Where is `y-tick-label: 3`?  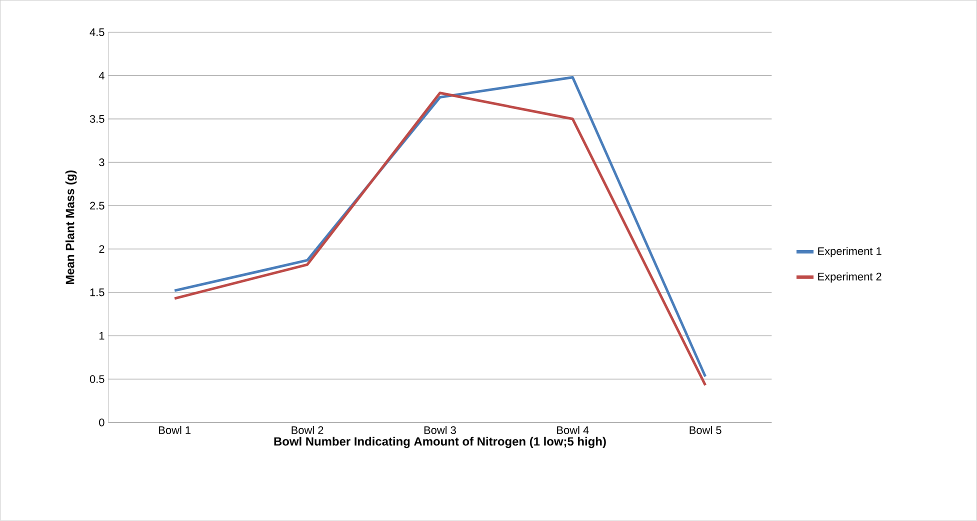
y-tick-label: 3 is located at coordinates (101, 162).